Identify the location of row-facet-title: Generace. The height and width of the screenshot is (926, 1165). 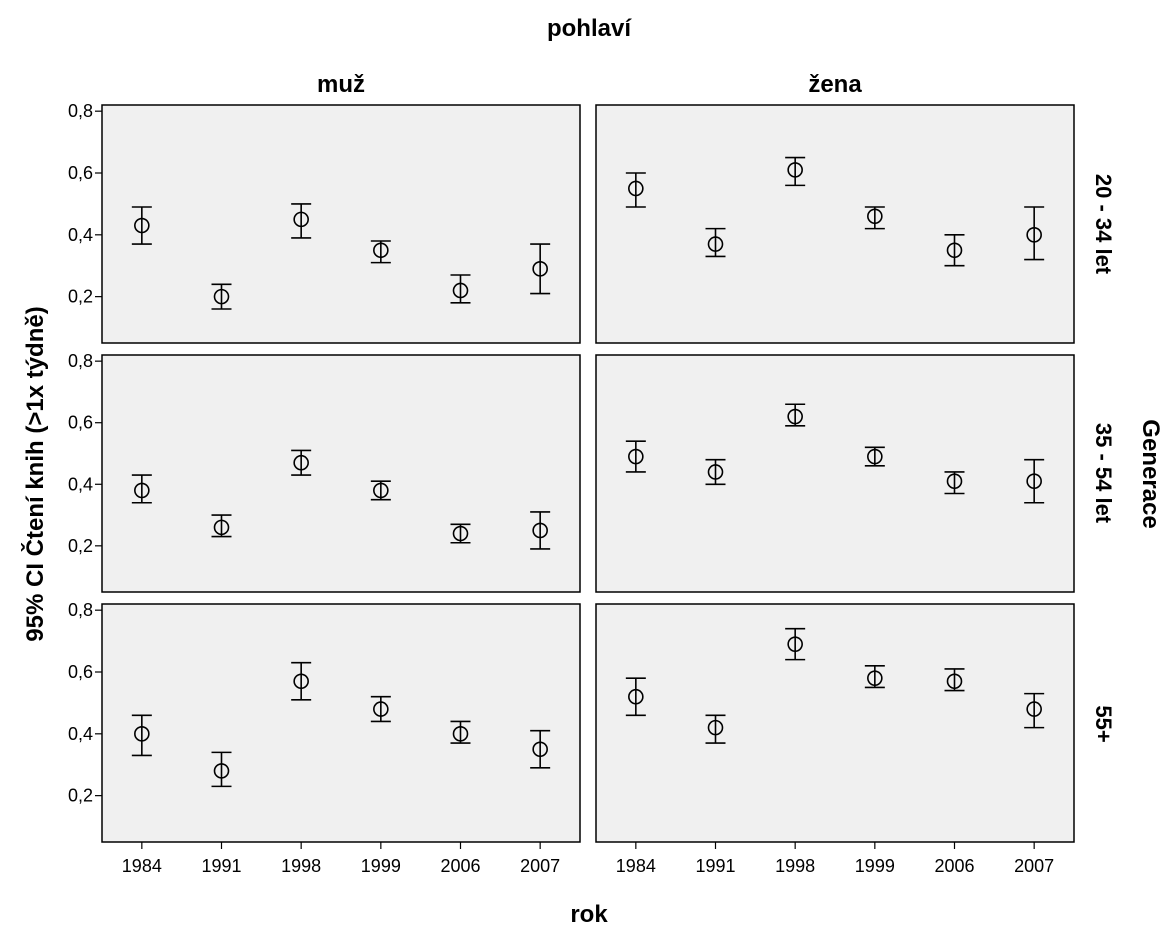
(1150, 473).